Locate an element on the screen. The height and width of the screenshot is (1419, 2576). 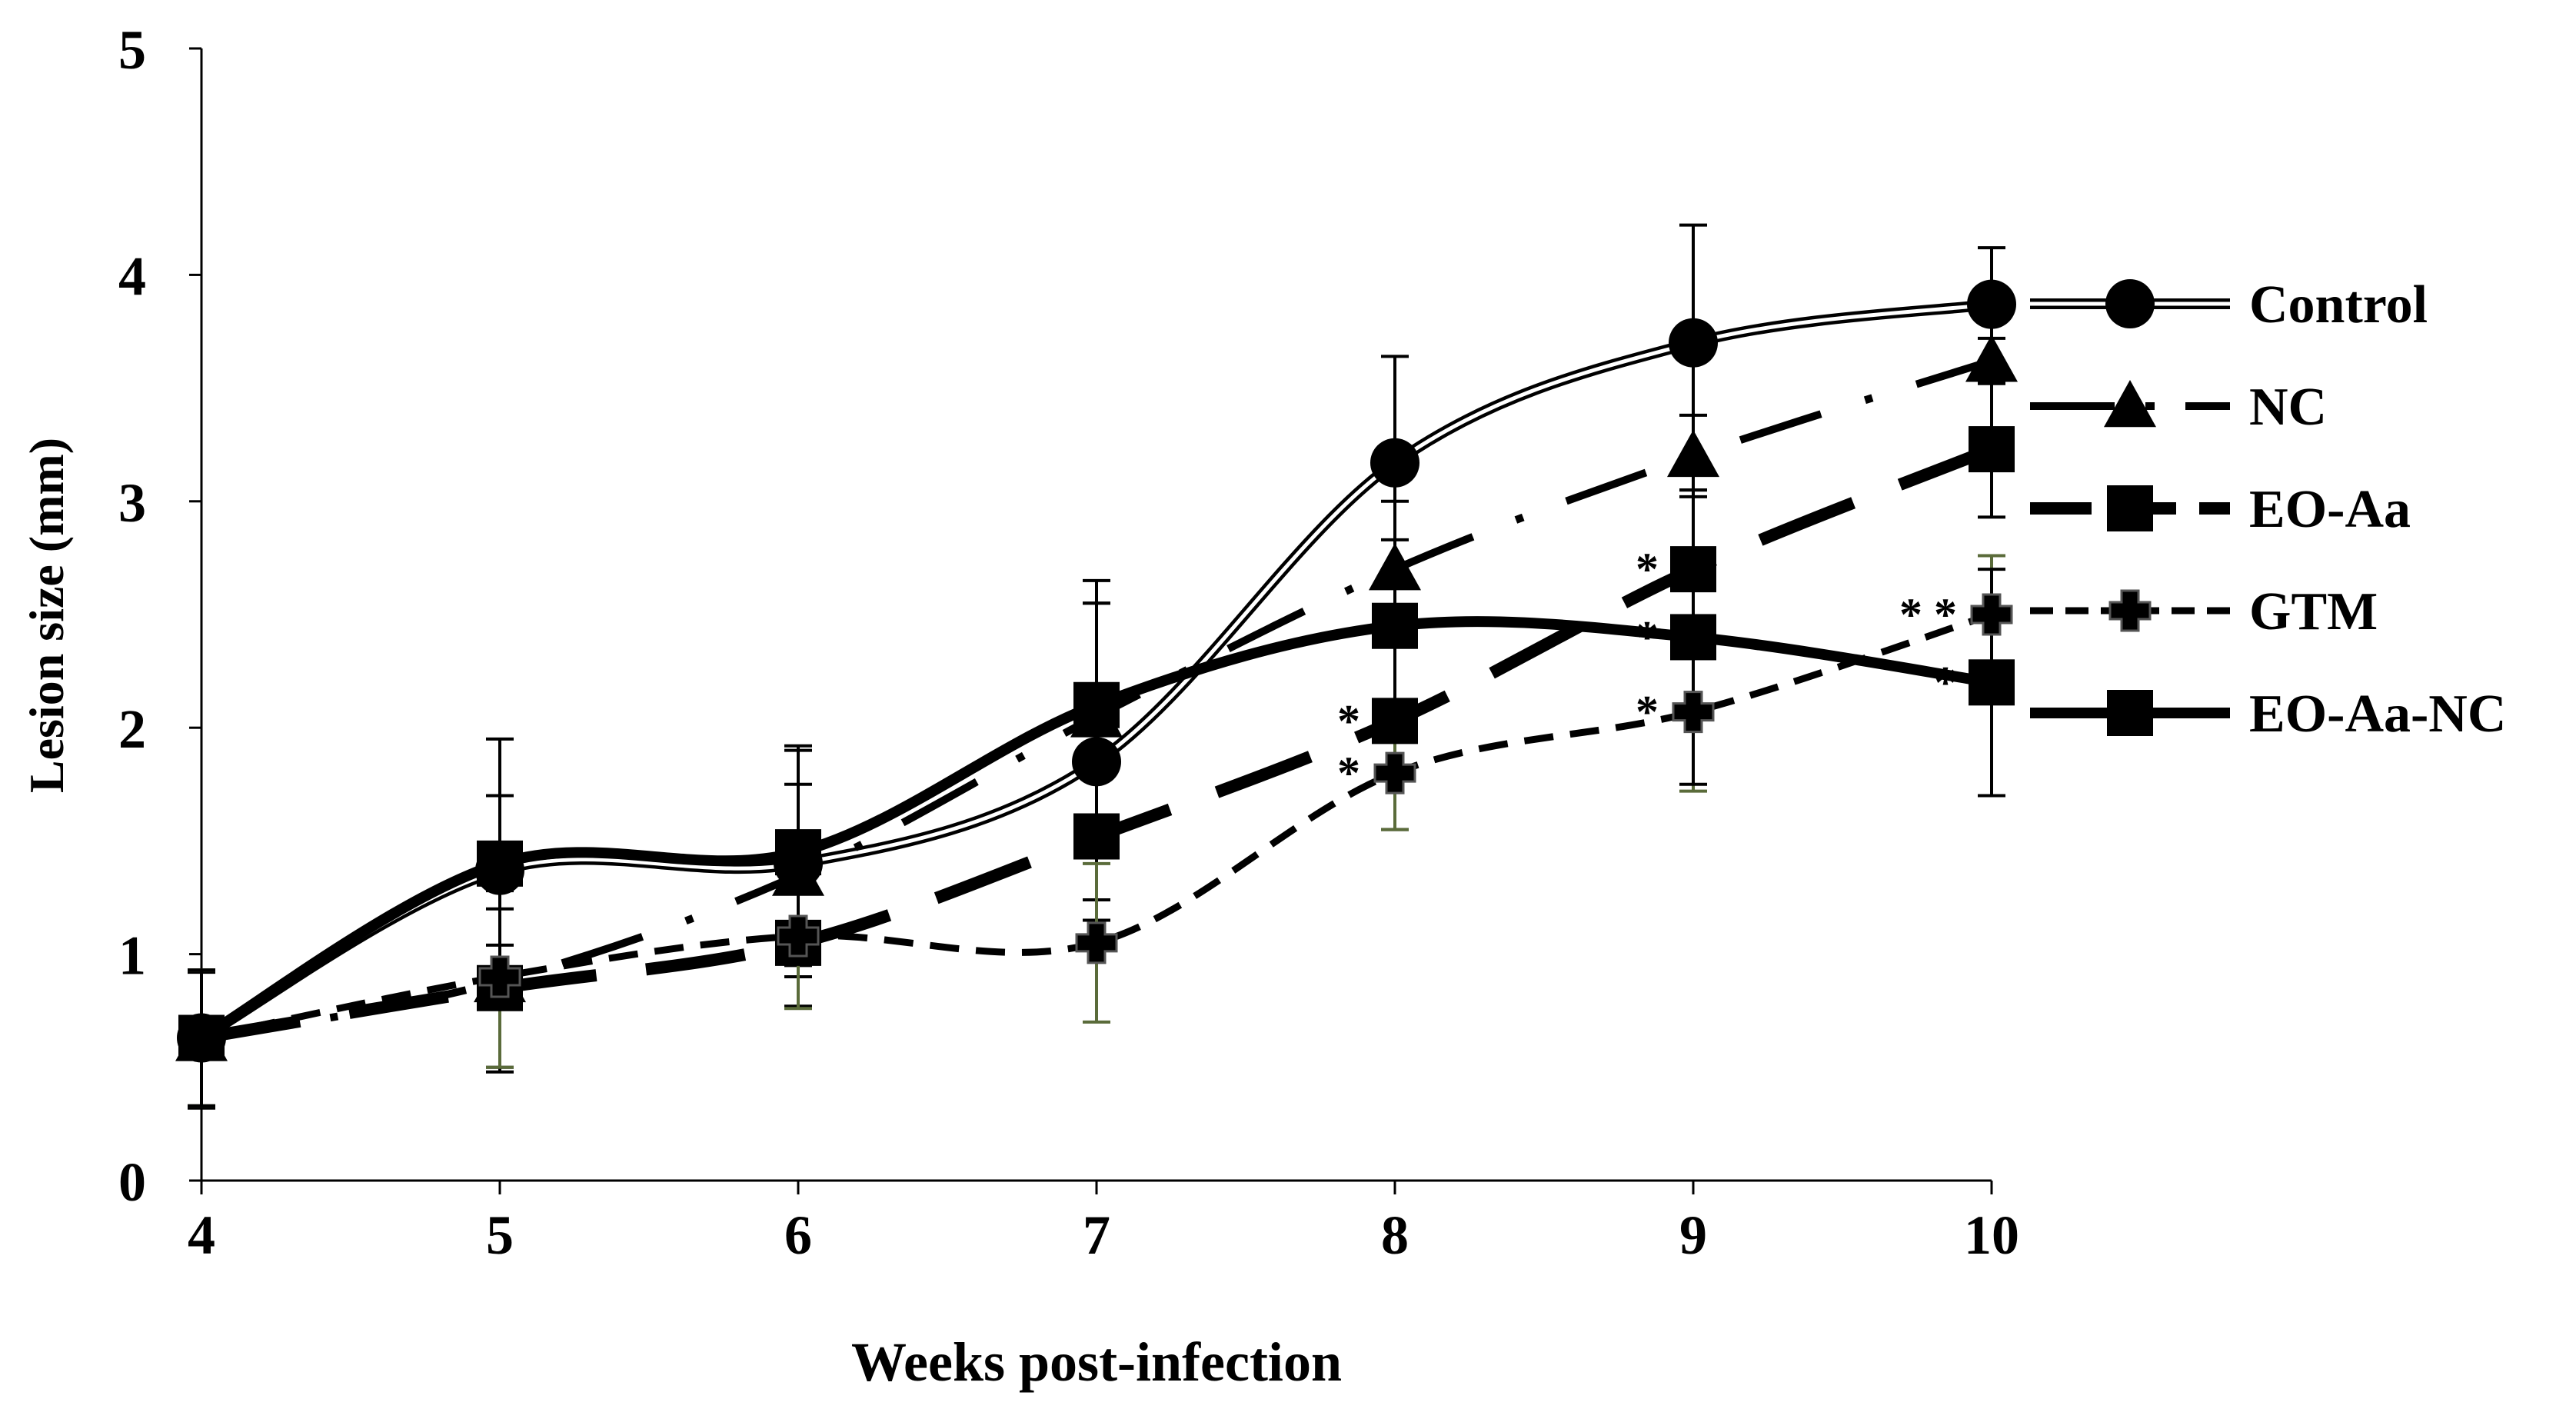
x-tick-label: 10 is located at coordinates (1991, 1235).